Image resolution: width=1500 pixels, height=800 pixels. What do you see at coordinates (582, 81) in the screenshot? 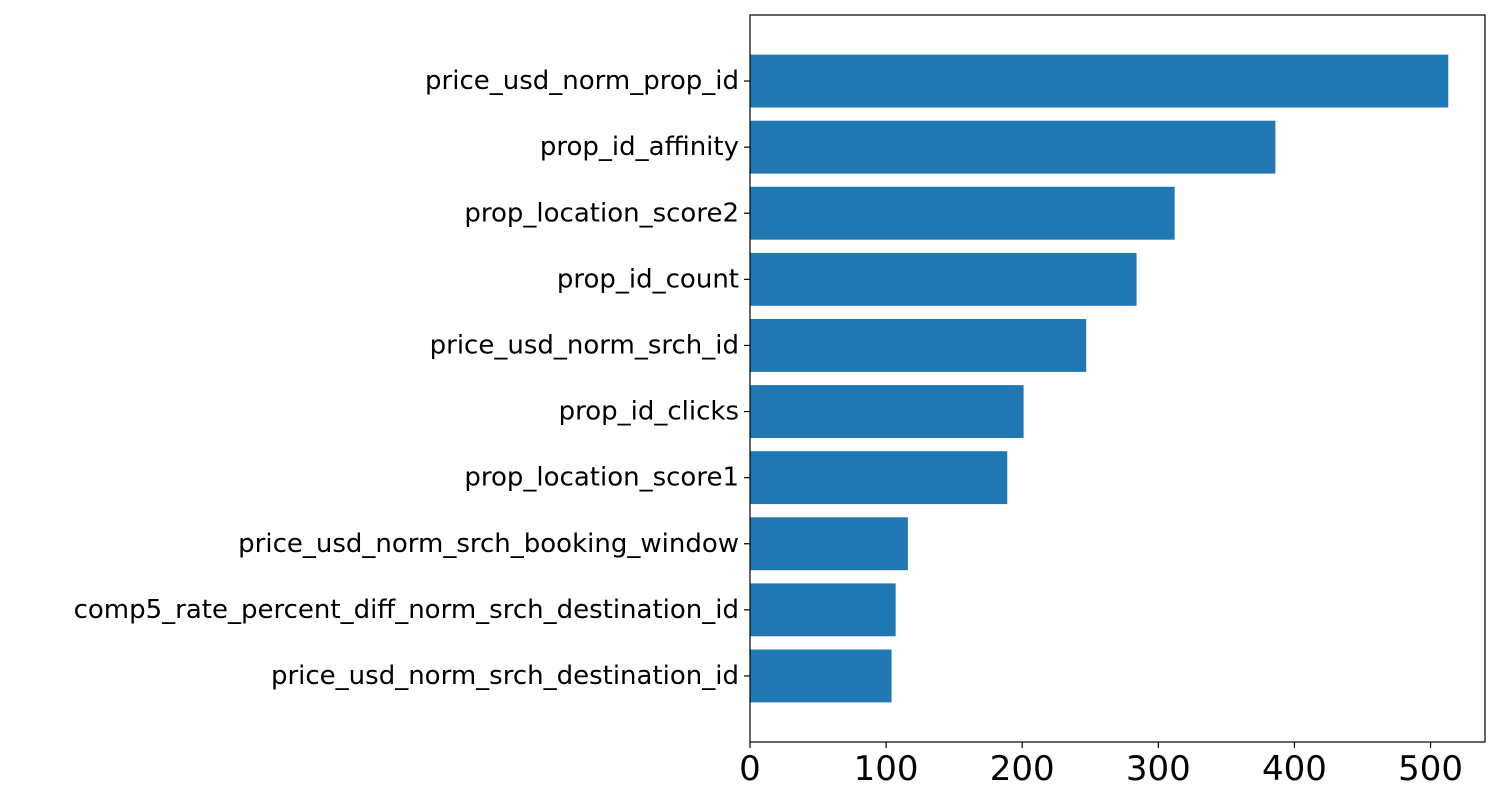
I see `category-label: price_usd_norm_prop_id` at bounding box center [582, 81].